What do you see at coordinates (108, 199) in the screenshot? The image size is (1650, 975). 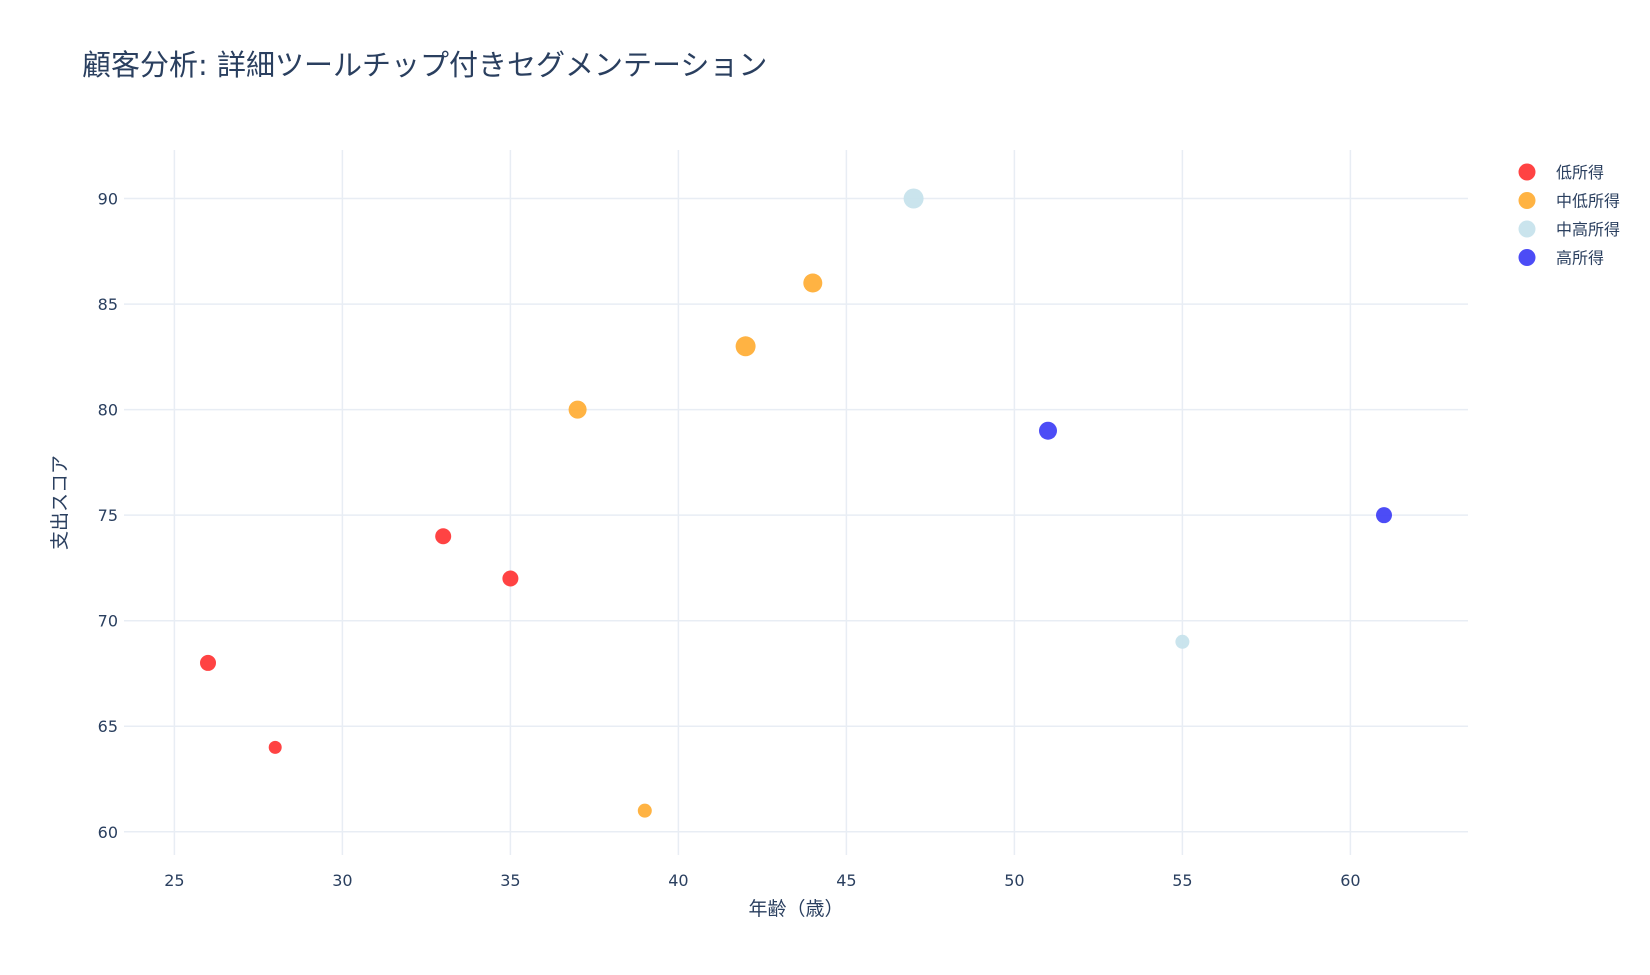 I see `y-tick-label: 90` at bounding box center [108, 199].